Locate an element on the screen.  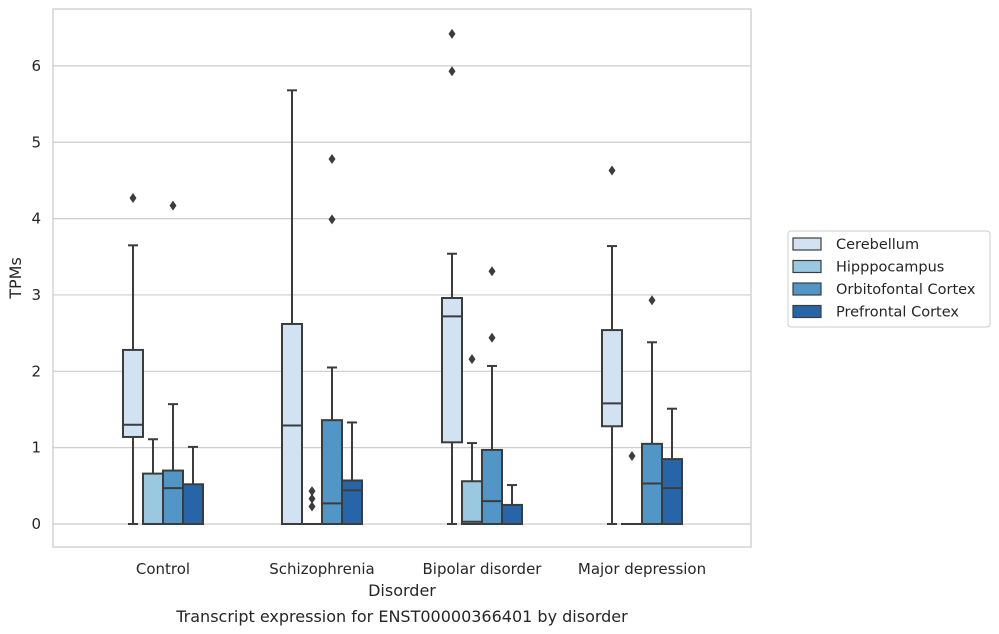
y-tick-label: 5 is located at coordinates (36, 142).